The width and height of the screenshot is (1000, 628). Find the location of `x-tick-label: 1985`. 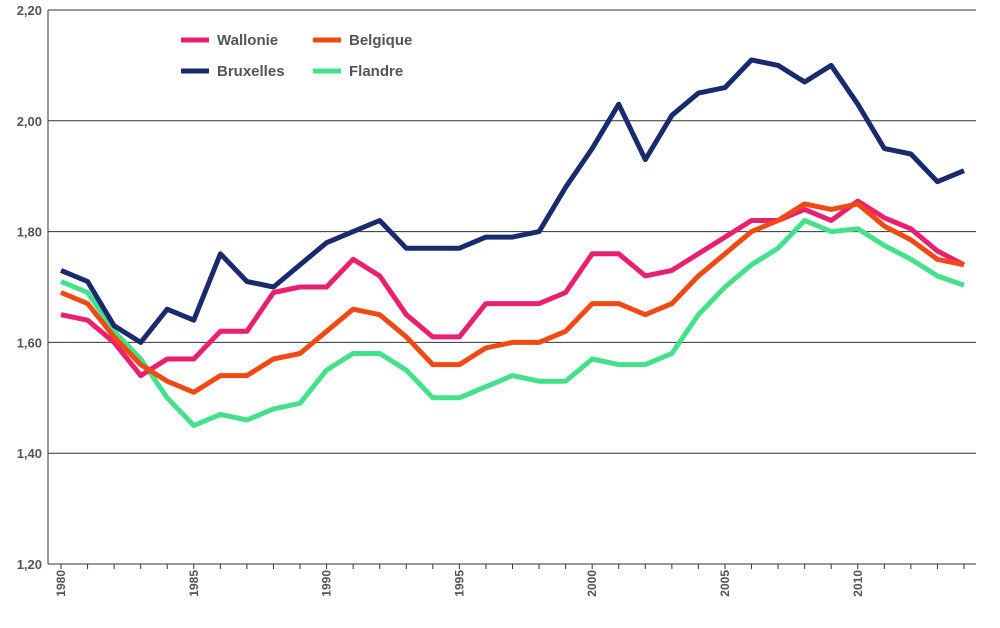

x-tick-label: 1985 is located at coordinates (194, 583).